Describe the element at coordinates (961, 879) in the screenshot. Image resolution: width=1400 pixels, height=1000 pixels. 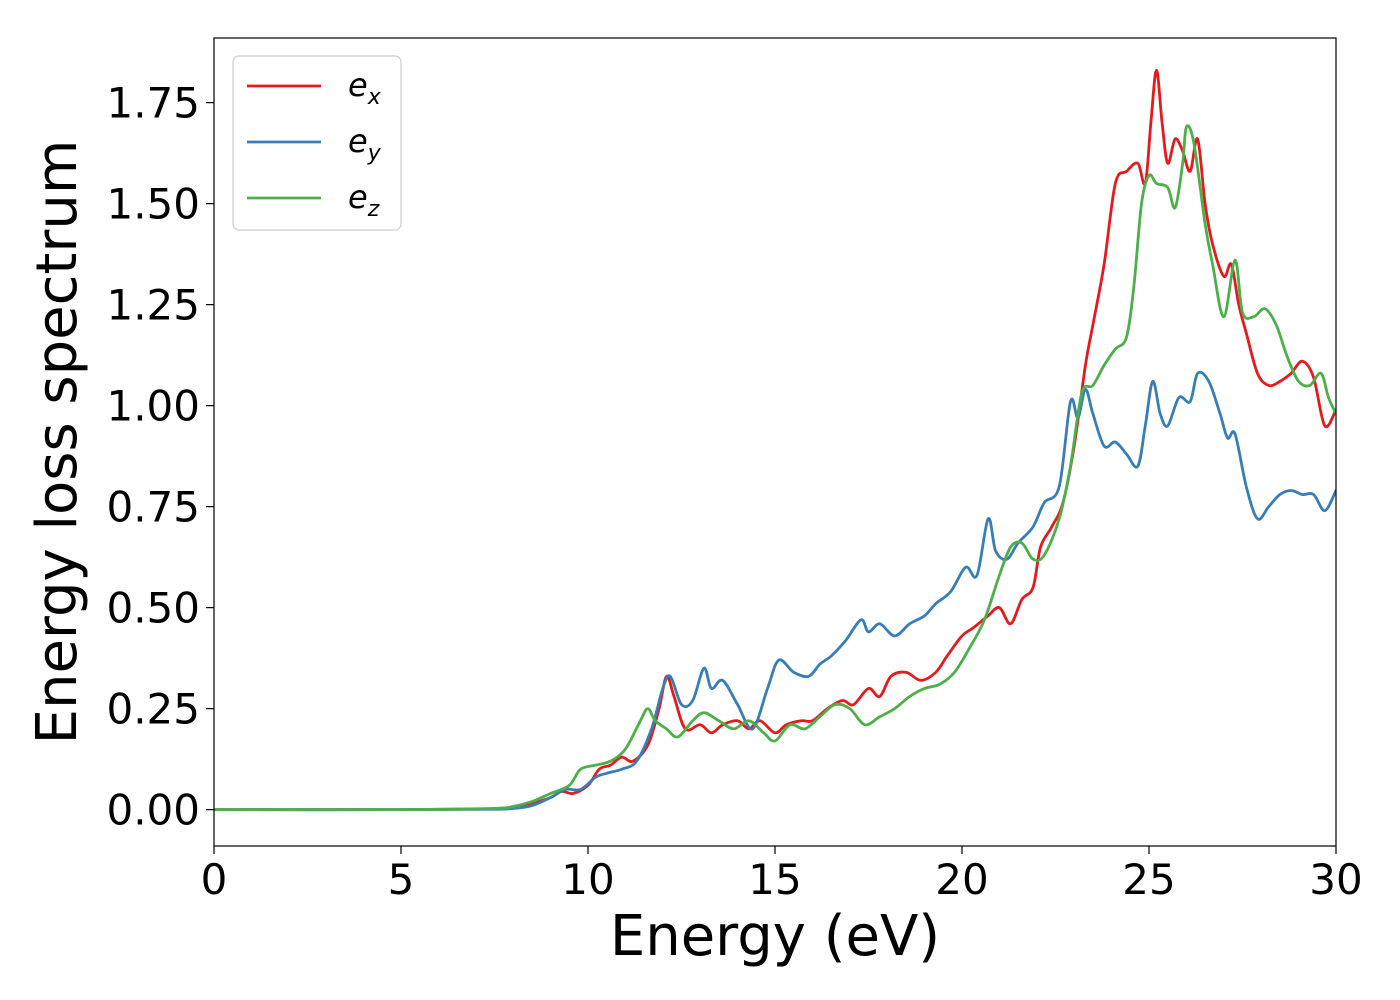
I see `x-tick-label: 20` at that location.